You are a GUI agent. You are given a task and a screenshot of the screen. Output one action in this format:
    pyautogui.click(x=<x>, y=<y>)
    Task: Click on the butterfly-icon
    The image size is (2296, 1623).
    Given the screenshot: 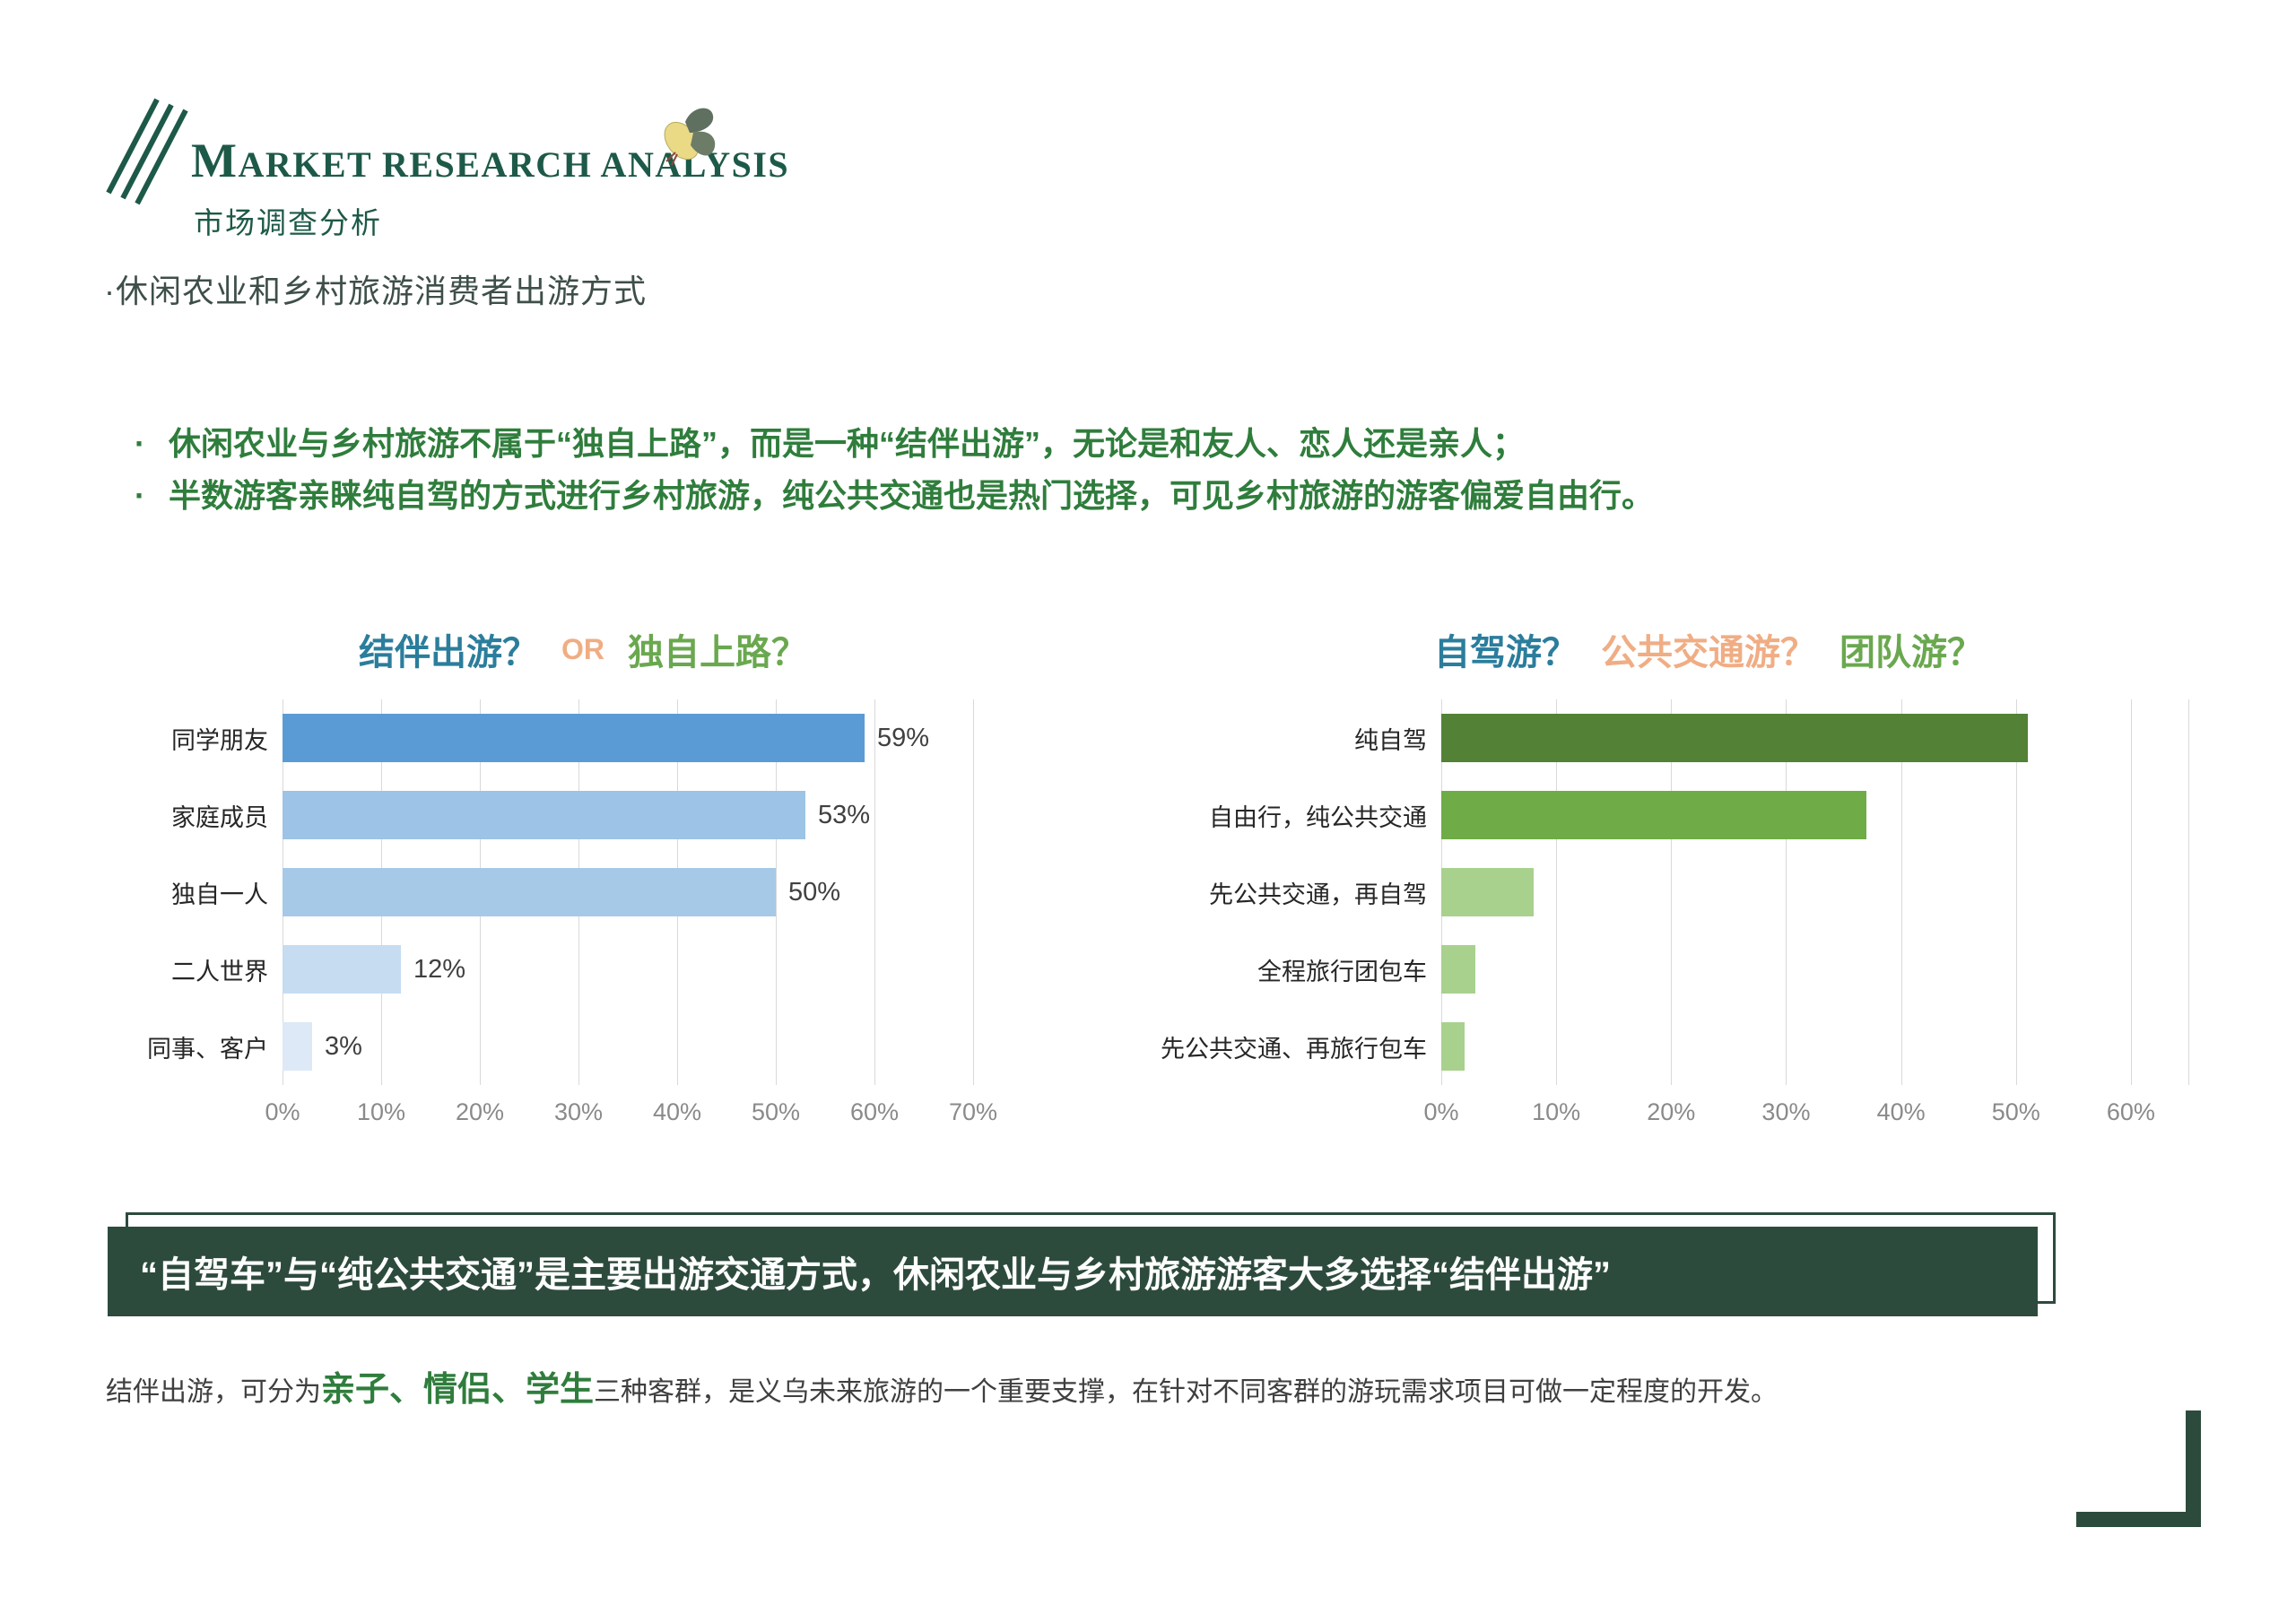 What is the action you would take?
    pyautogui.click(x=689, y=137)
    